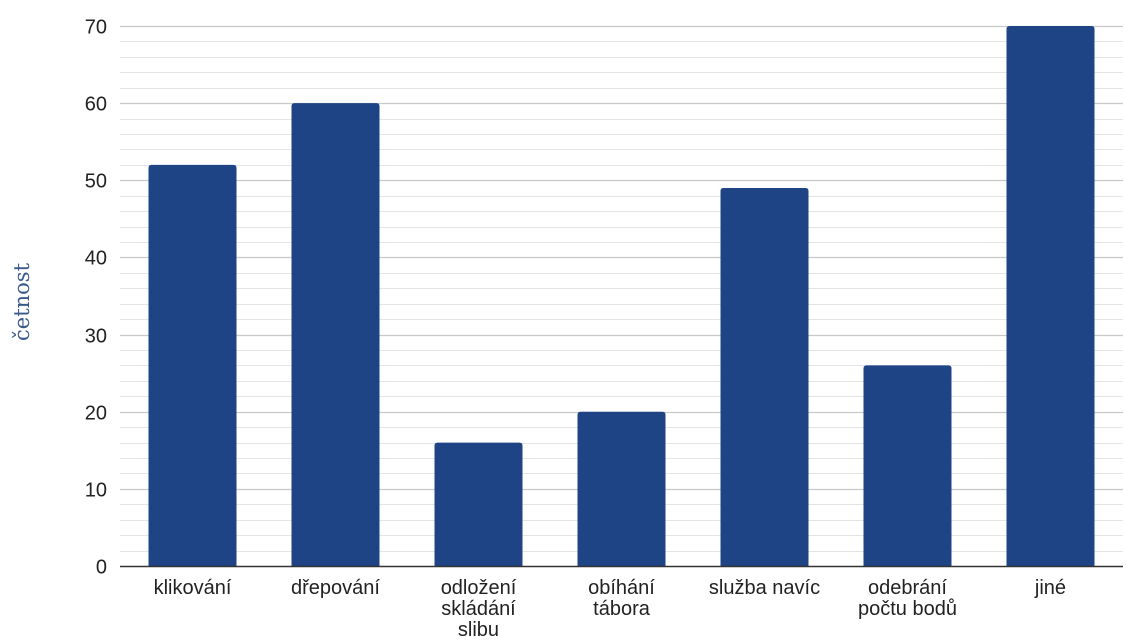 This screenshot has width=1126, height=642. I want to click on y-axis-title: četnost, so click(22, 301).